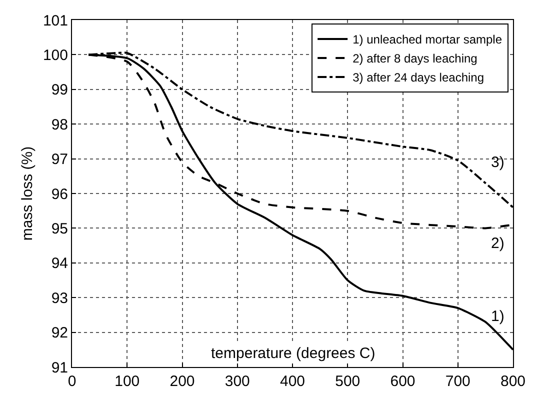 This screenshot has height=402, width=538. What do you see at coordinates (59, 333) in the screenshot?
I see `y-tick-label: 92` at bounding box center [59, 333].